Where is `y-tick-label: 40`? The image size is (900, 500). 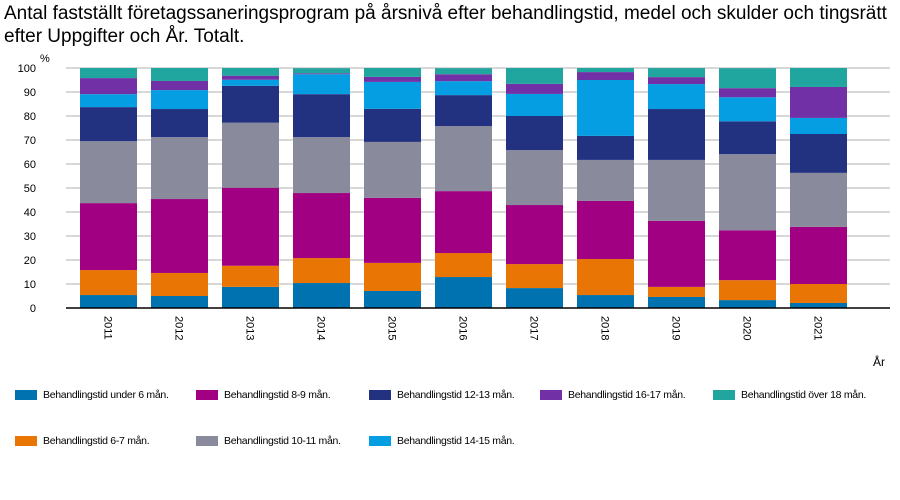
y-tick-label: 40 is located at coordinates (30, 213).